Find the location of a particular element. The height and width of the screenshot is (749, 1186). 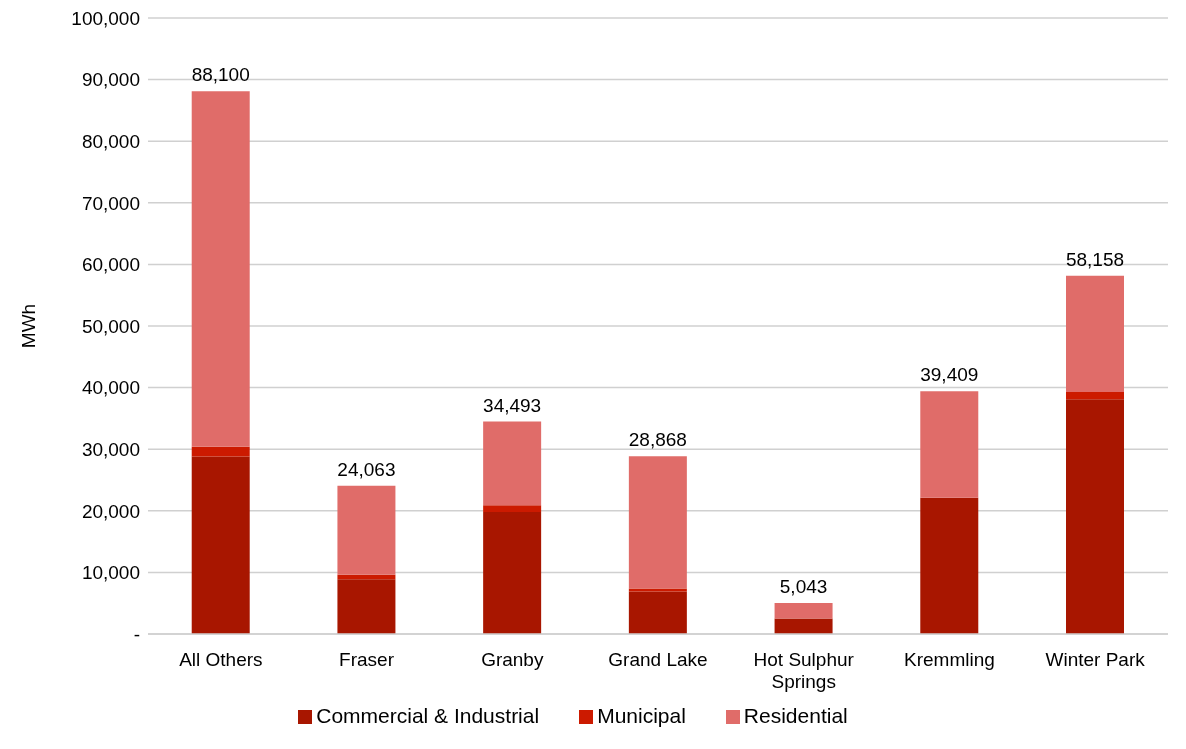

total-label: 88,100 is located at coordinates (220, 75).